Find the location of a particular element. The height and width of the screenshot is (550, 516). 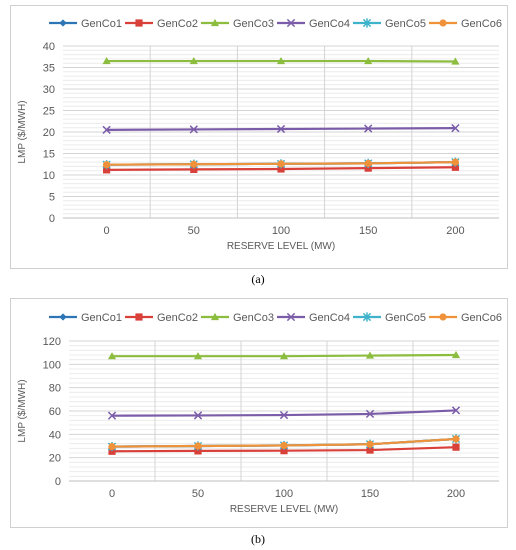

y-tick-label: 15 is located at coordinates (49, 155).